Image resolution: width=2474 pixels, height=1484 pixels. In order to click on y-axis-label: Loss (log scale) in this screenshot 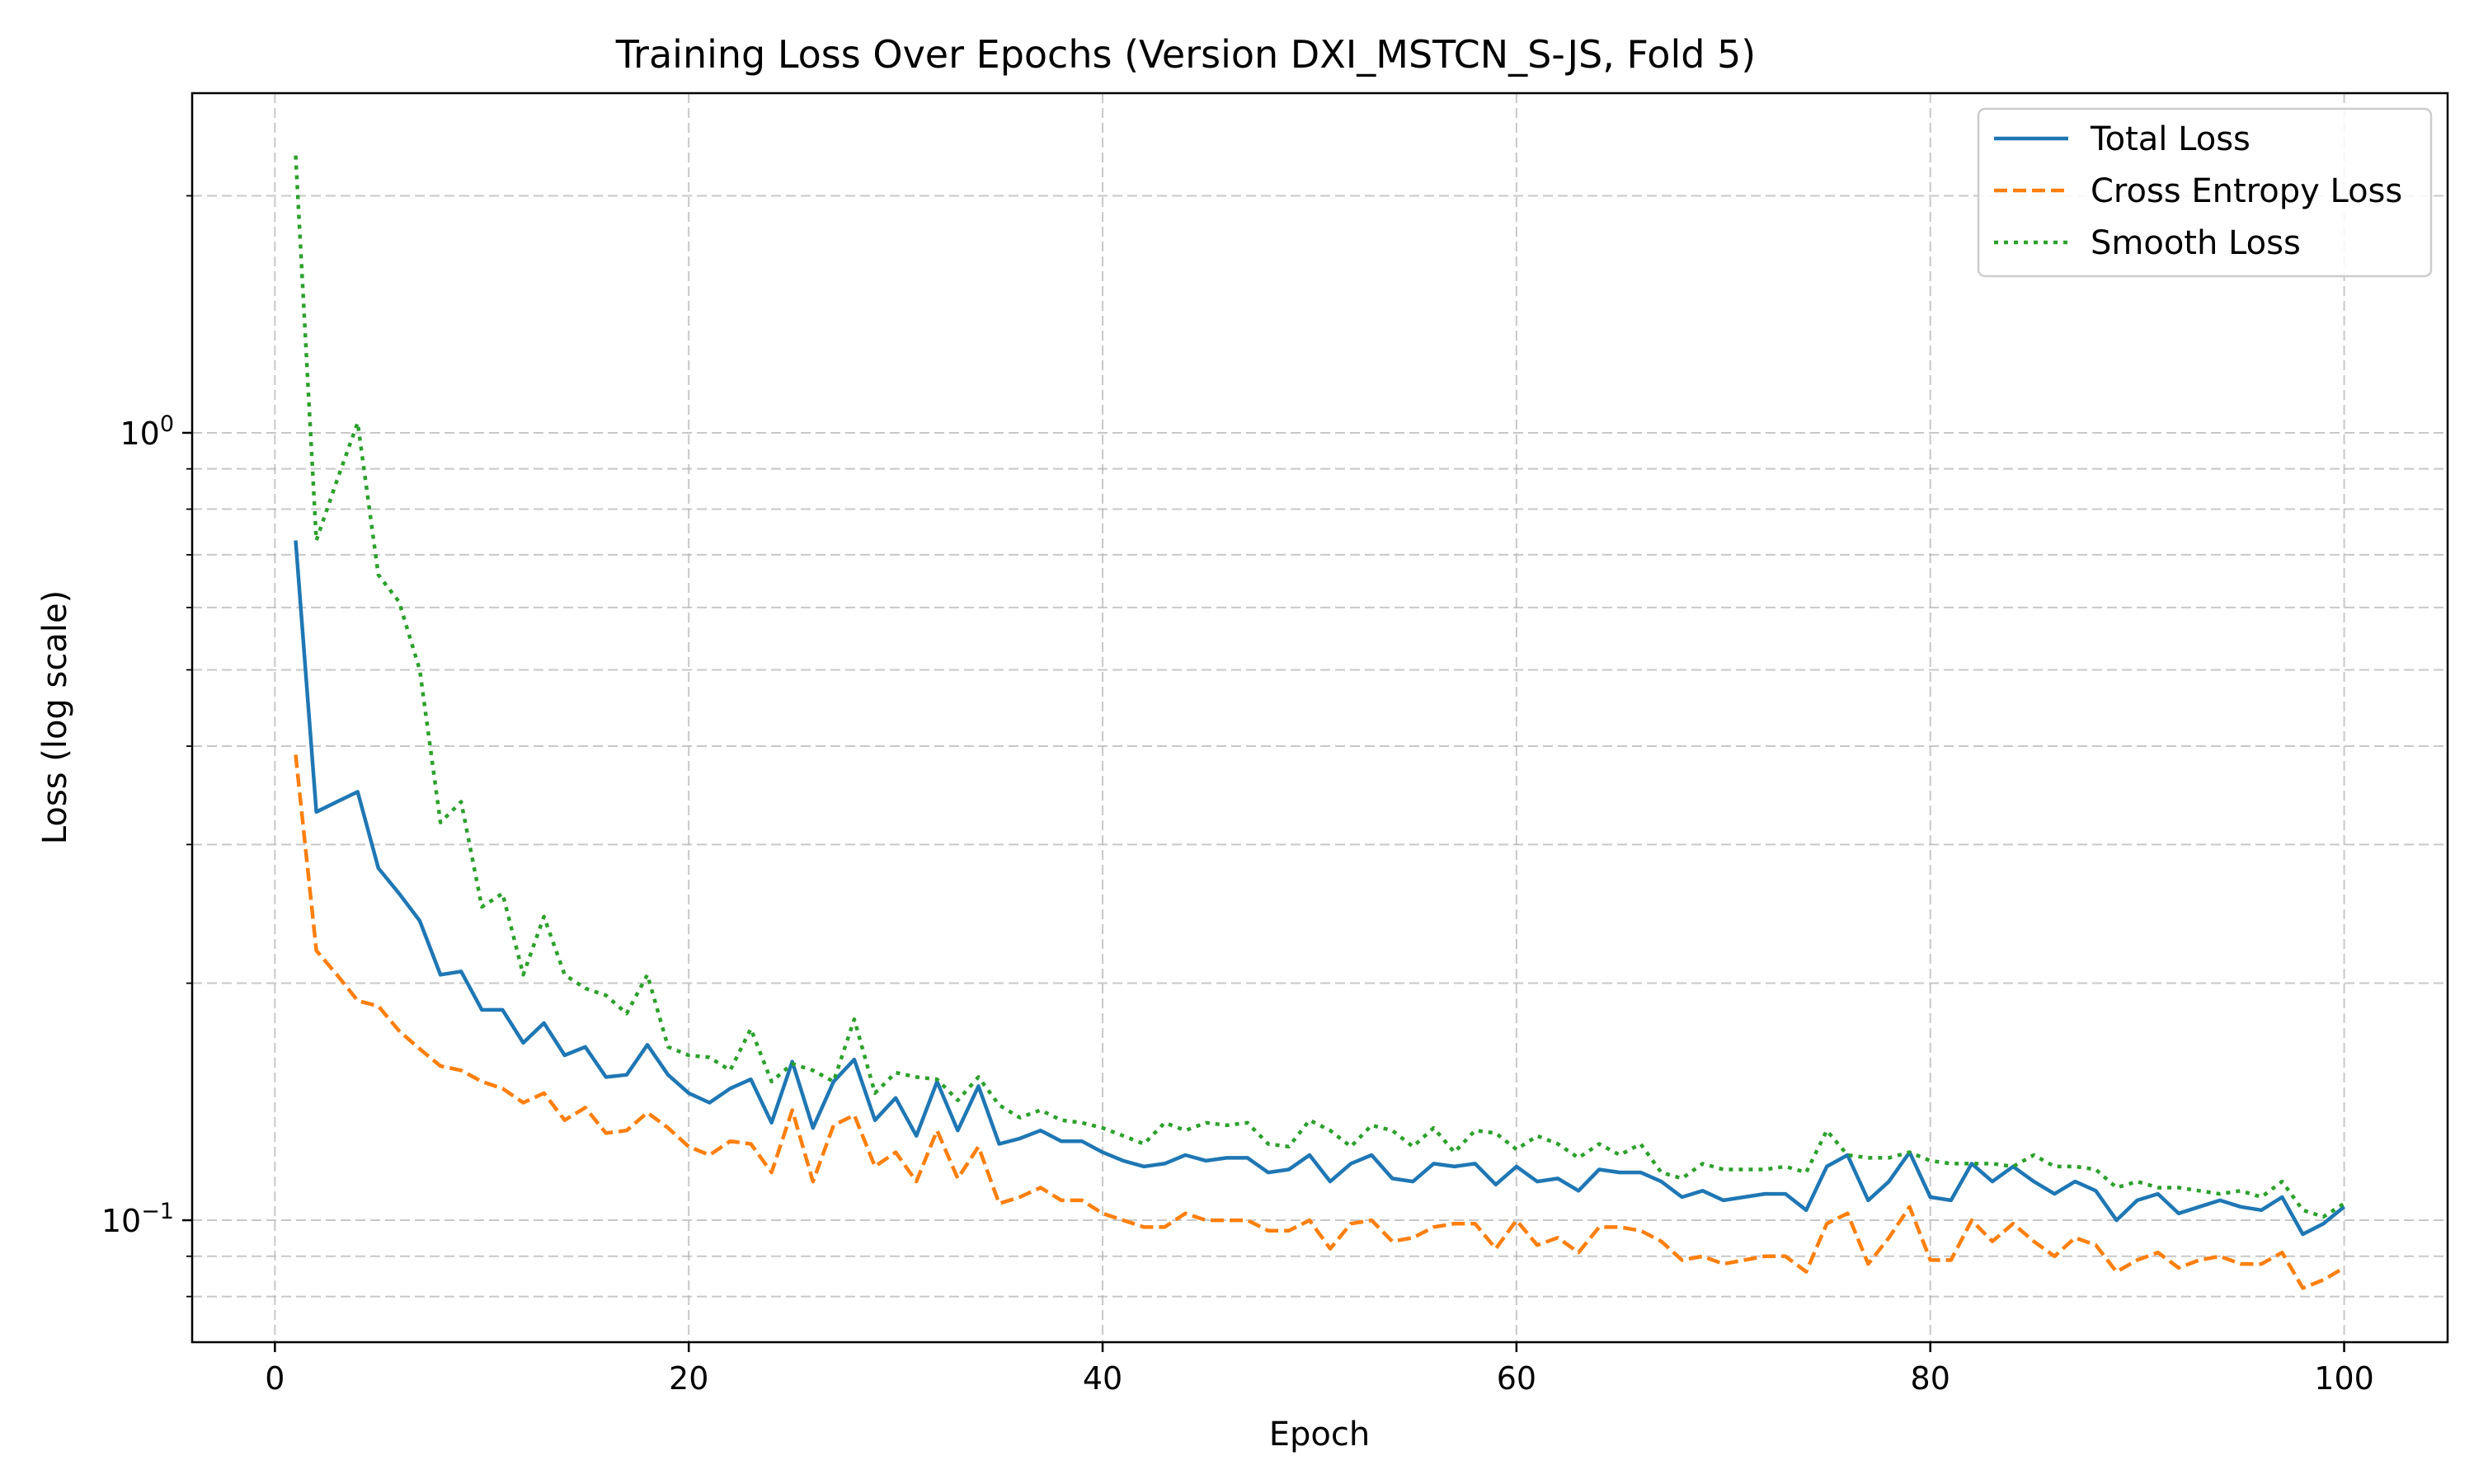, I will do `click(55, 717)`.